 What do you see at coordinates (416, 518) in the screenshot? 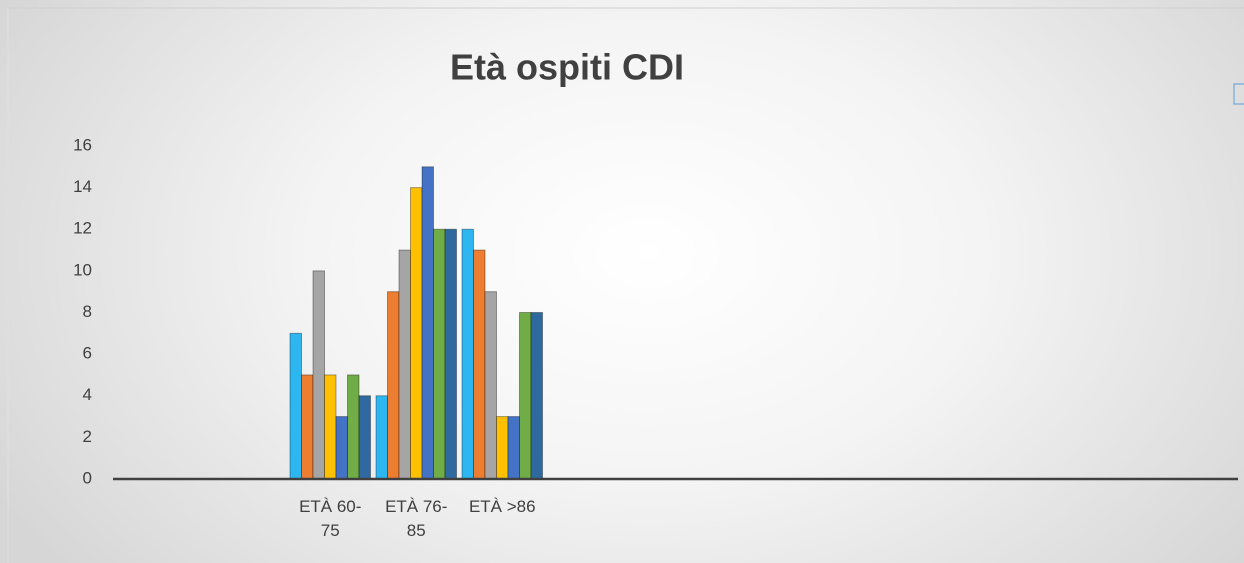
I see `x-tick-label: ETÀ 76-85` at bounding box center [416, 518].